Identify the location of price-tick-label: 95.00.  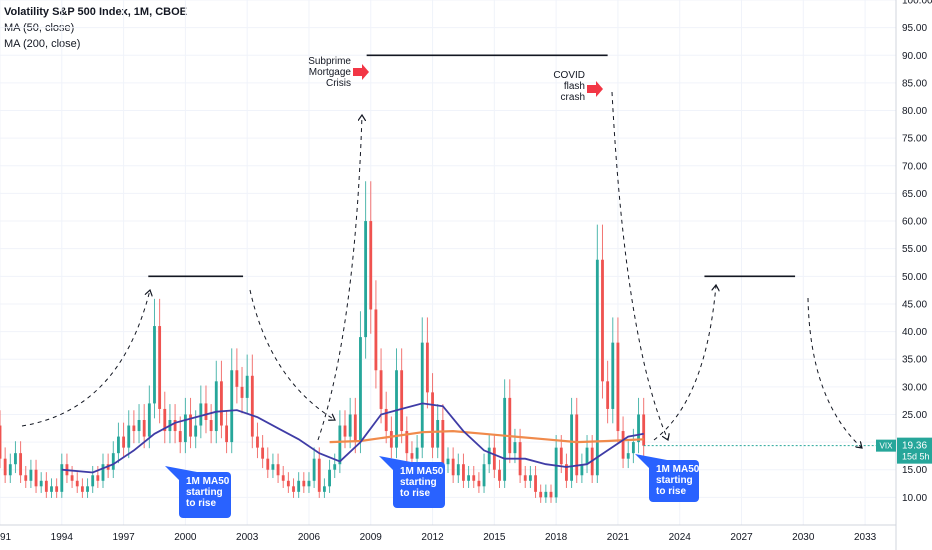
(914, 28).